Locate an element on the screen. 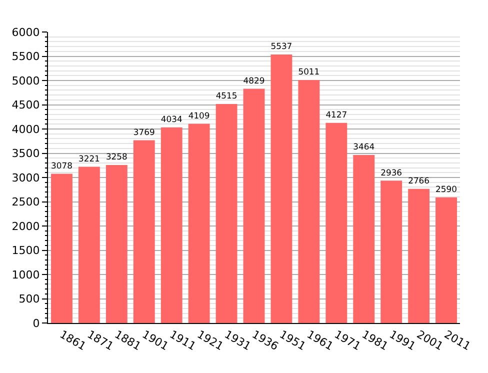  data-label: 4109 is located at coordinates (199, 115).